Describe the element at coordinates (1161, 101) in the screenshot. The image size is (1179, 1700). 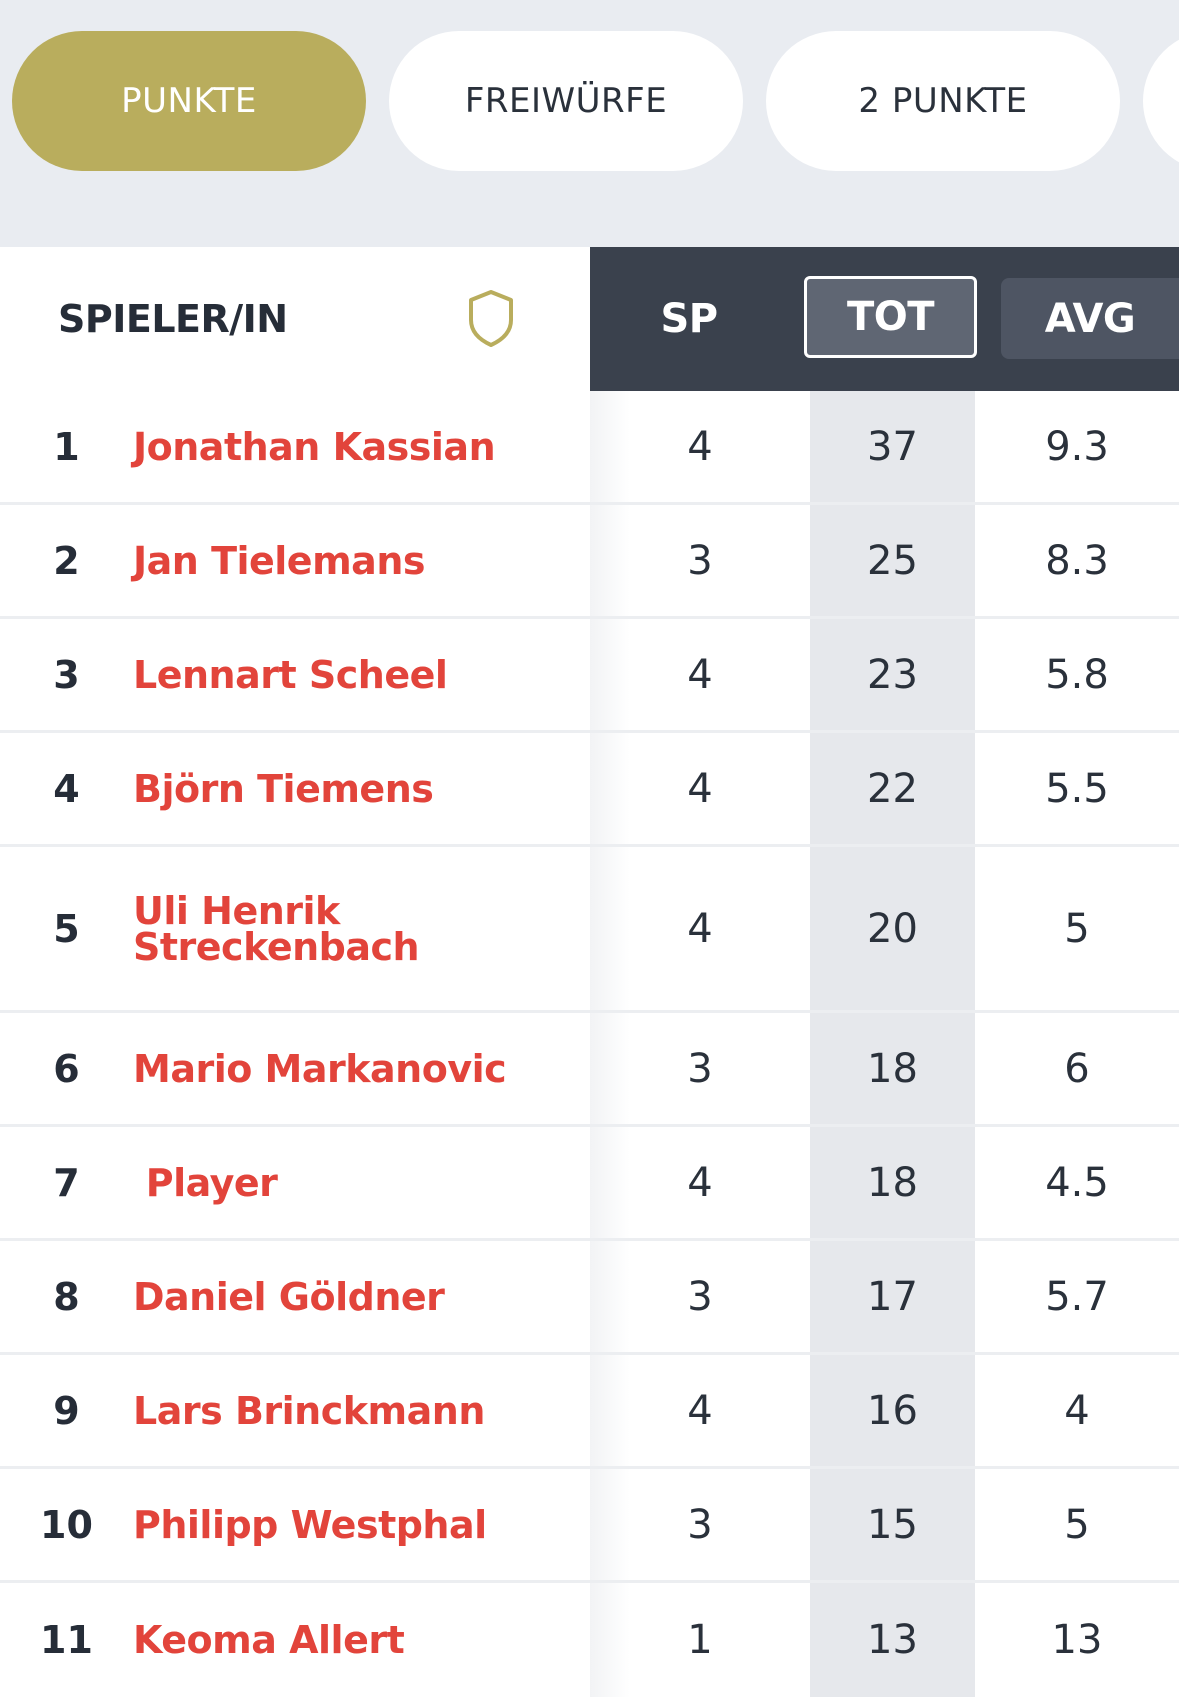
I see `tab-next-partial` at that location.